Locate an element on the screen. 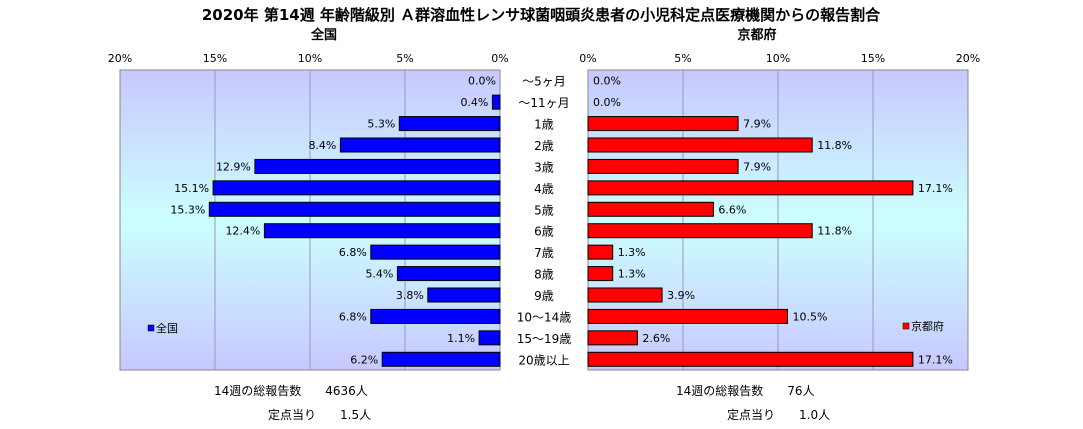 This screenshot has height=429, width=1083. national-data-label: 5.3% is located at coordinates (381, 124).